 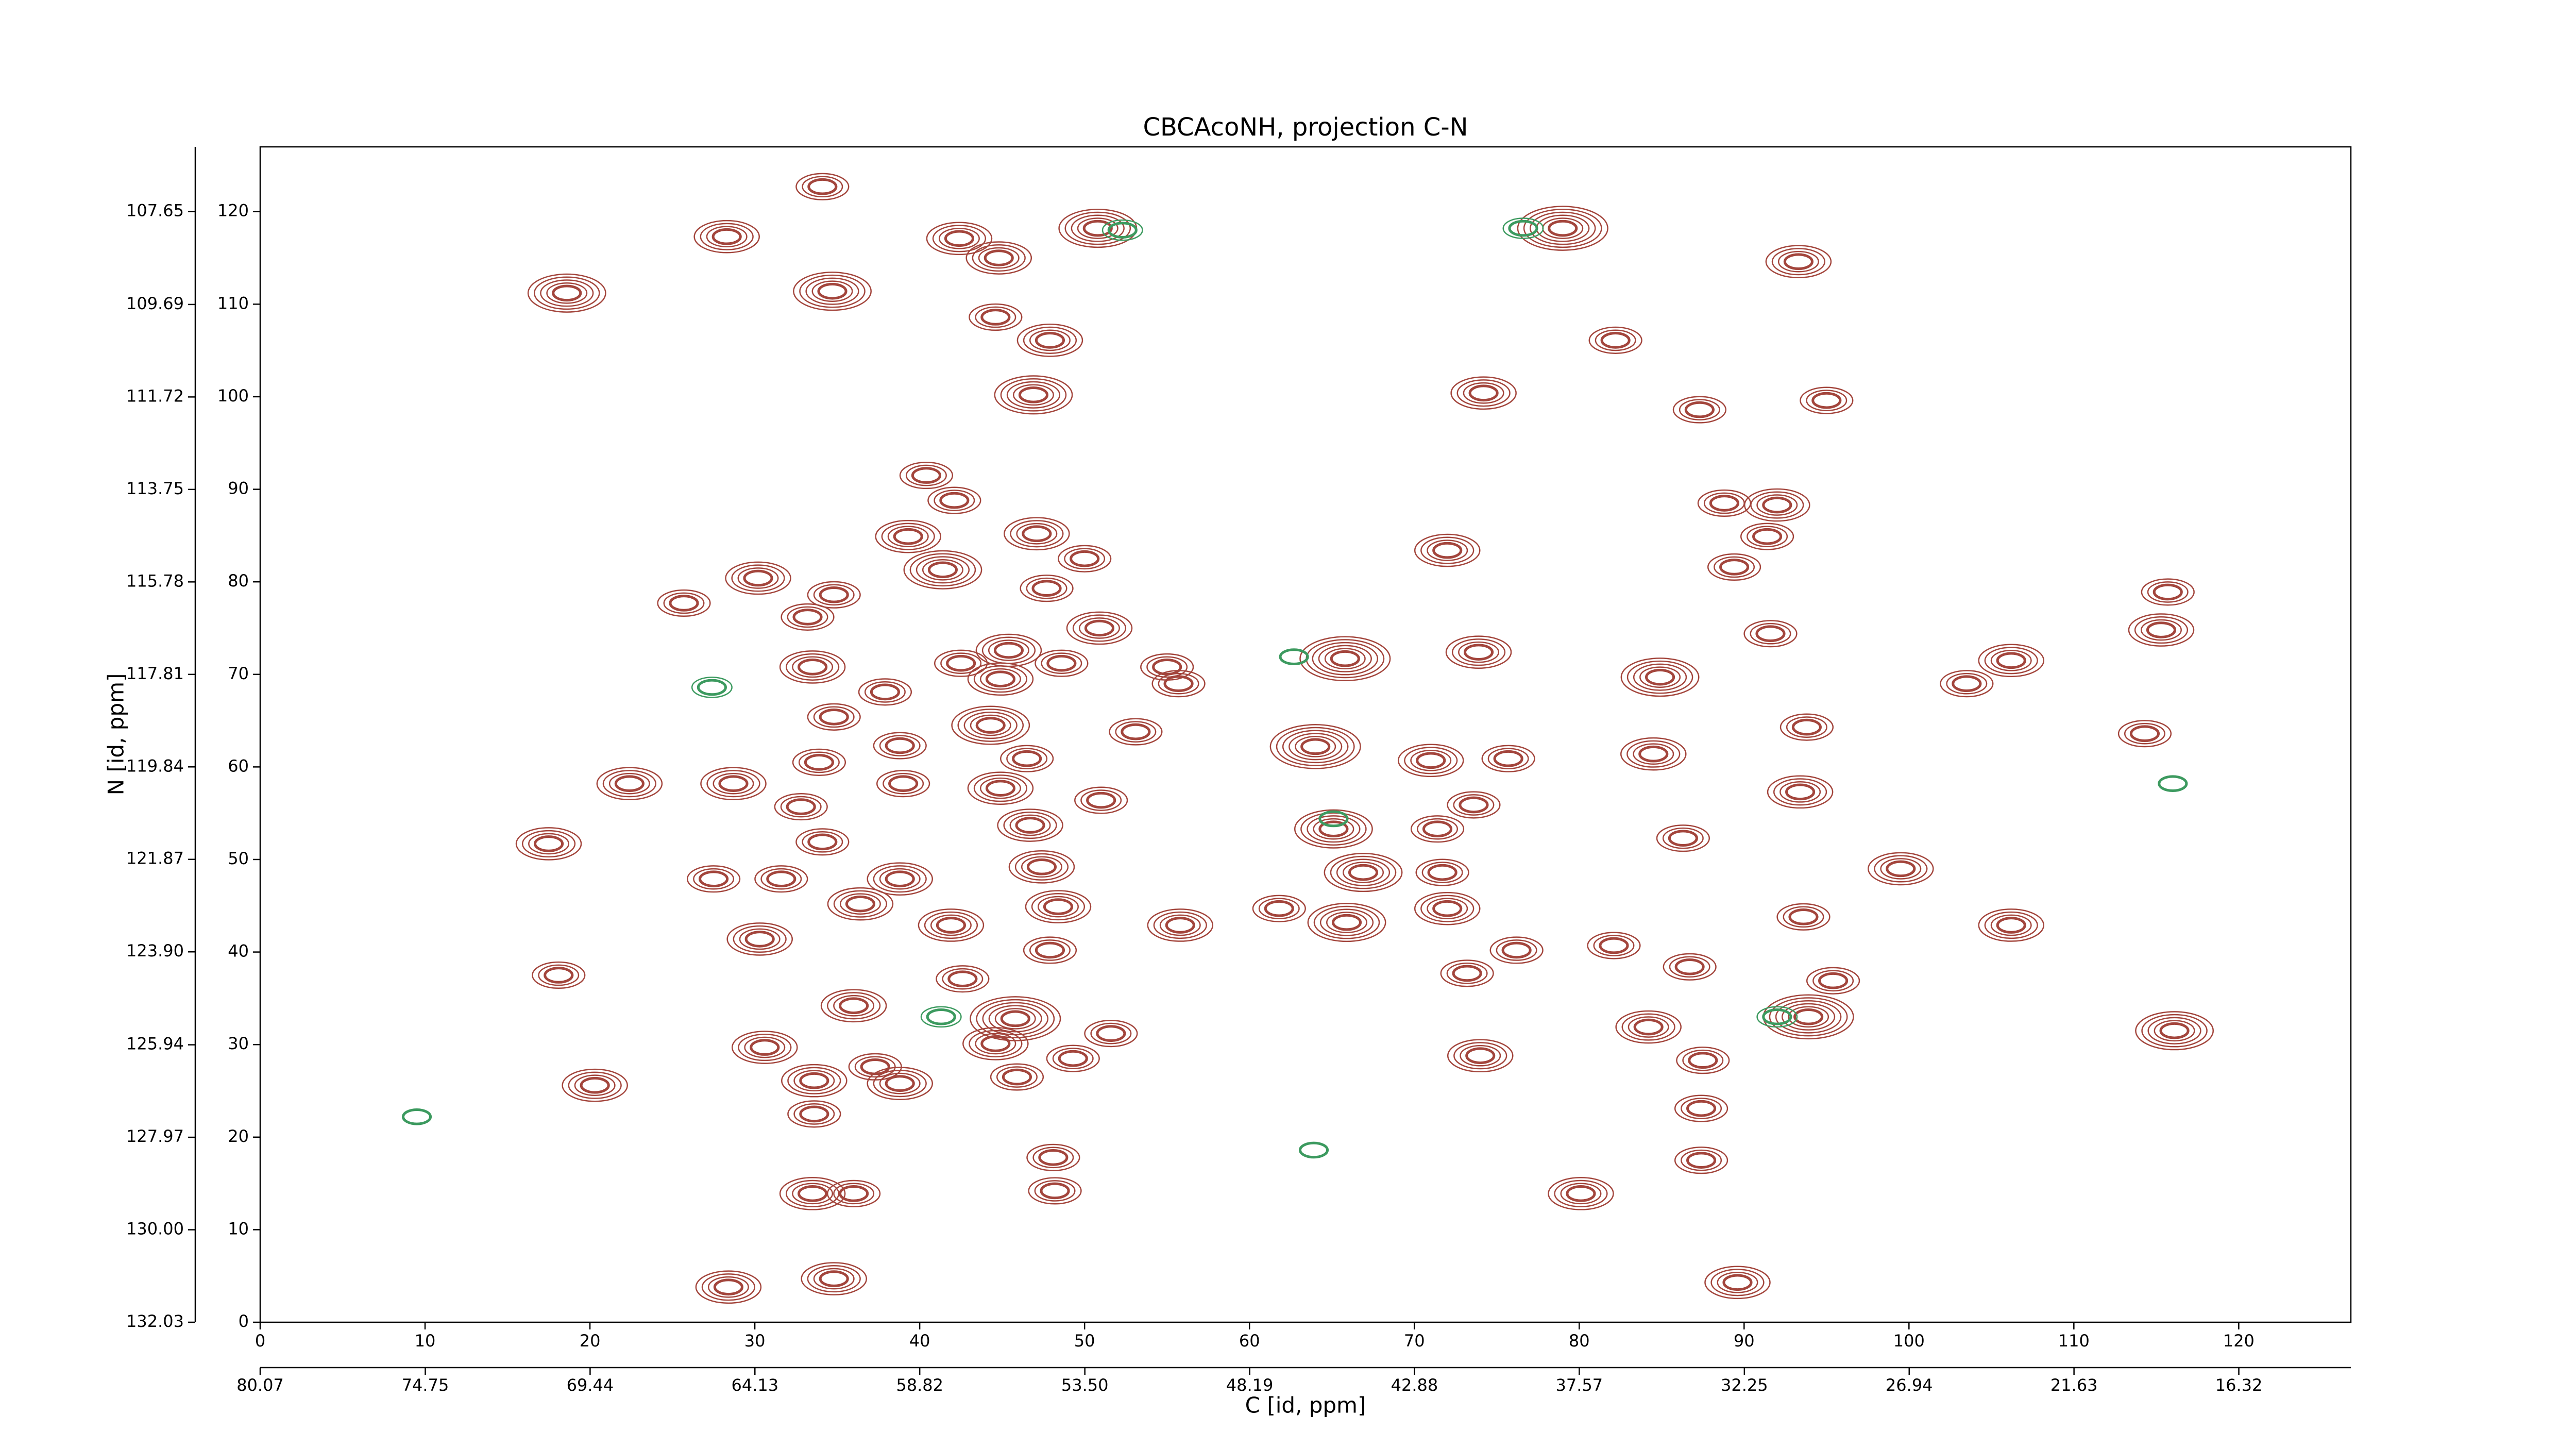 I want to click on x2-tick-label: 53.50, so click(x=1085, y=1385).